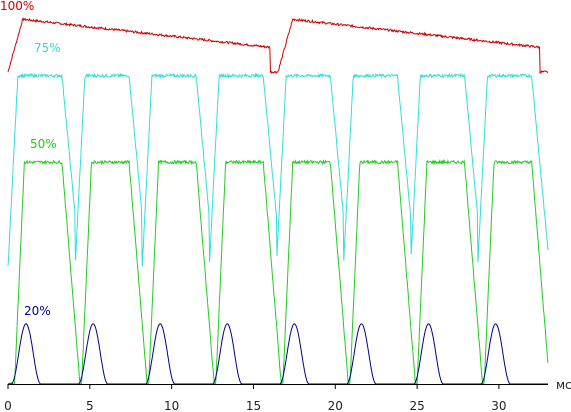 The image size is (571, 412). I want to click on series-label-50pct: 50%, so click(43, 144).